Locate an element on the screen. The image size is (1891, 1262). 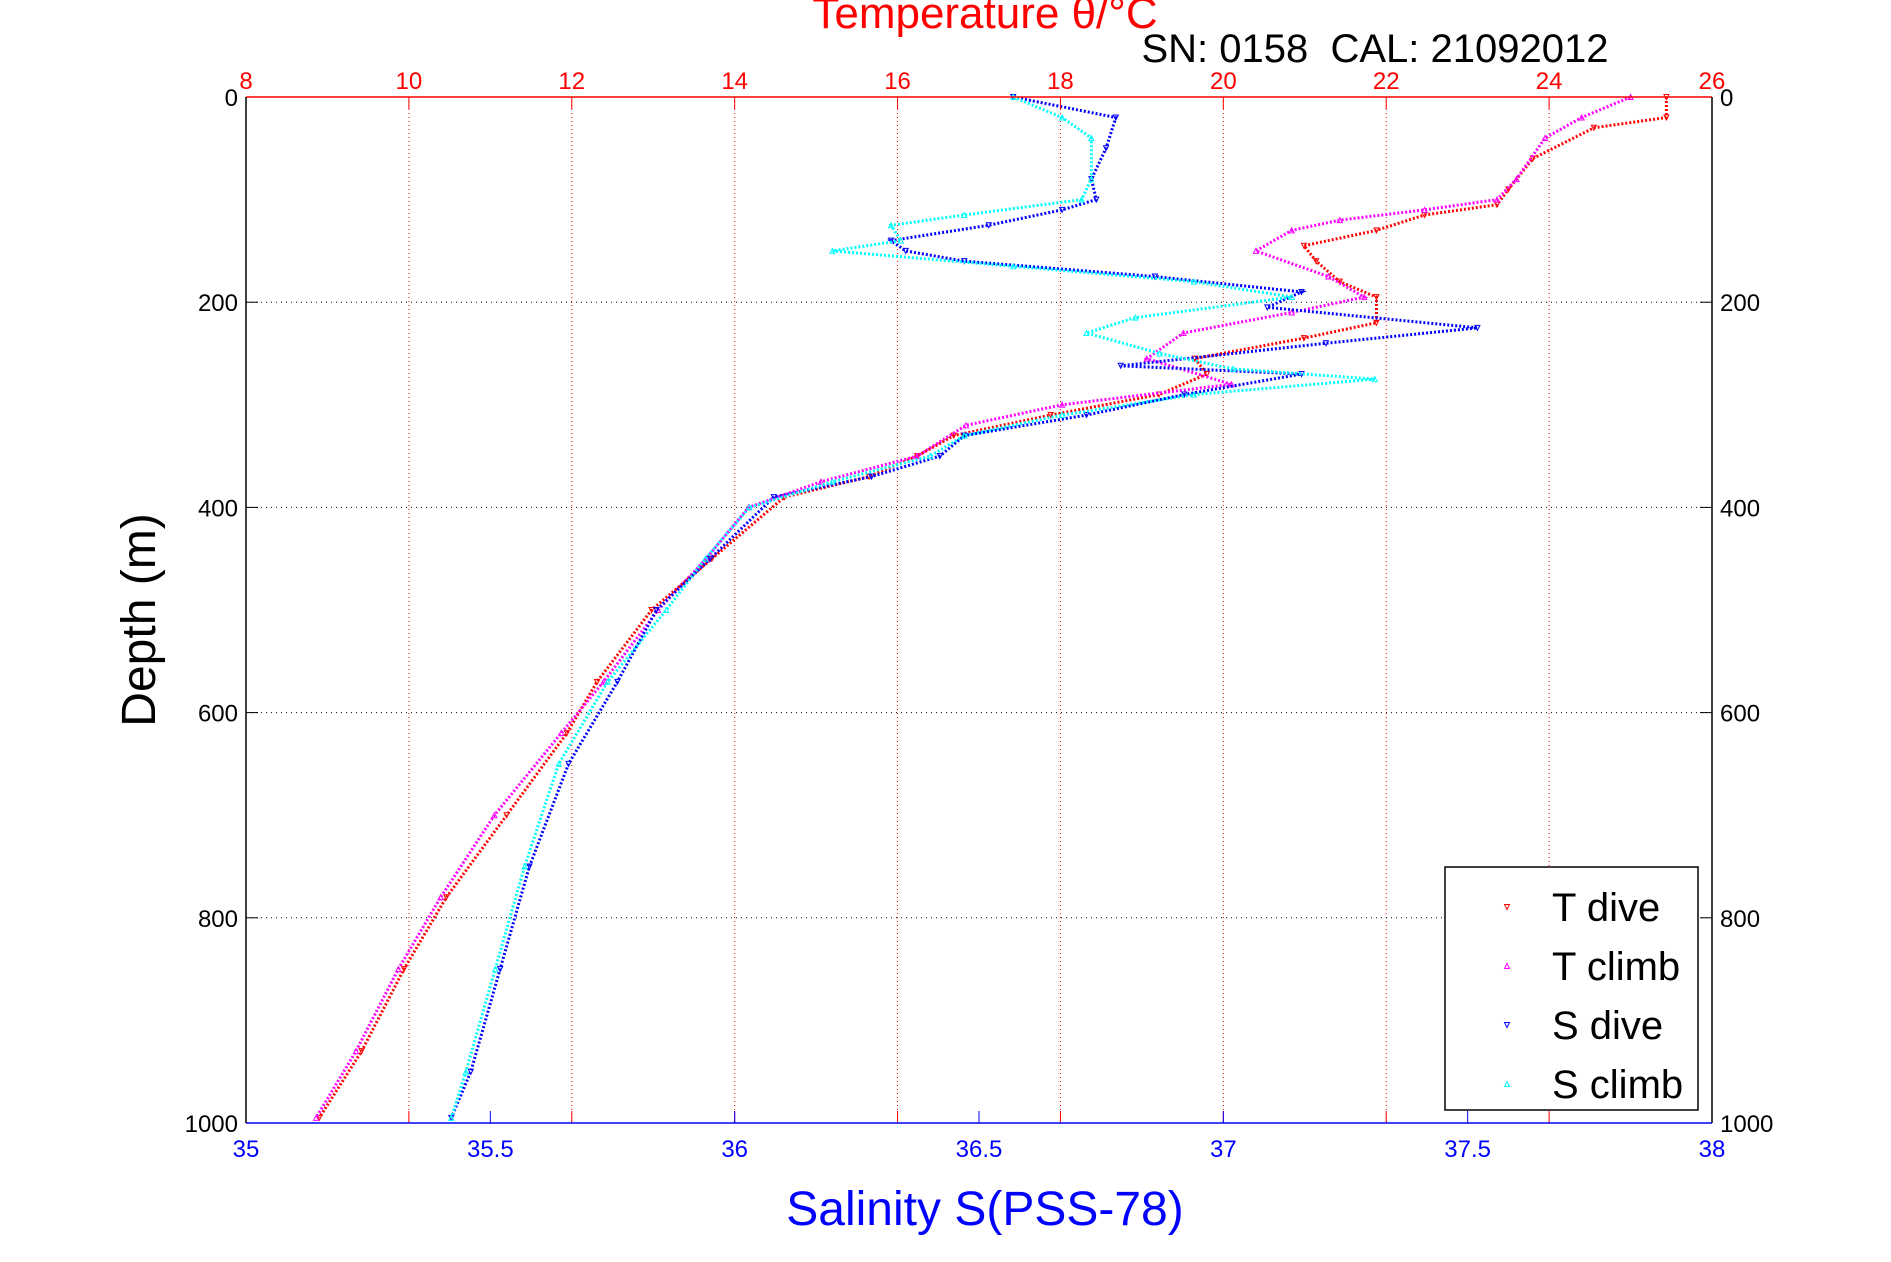
legend-label: T climb is located at coordinates (1616, 967).